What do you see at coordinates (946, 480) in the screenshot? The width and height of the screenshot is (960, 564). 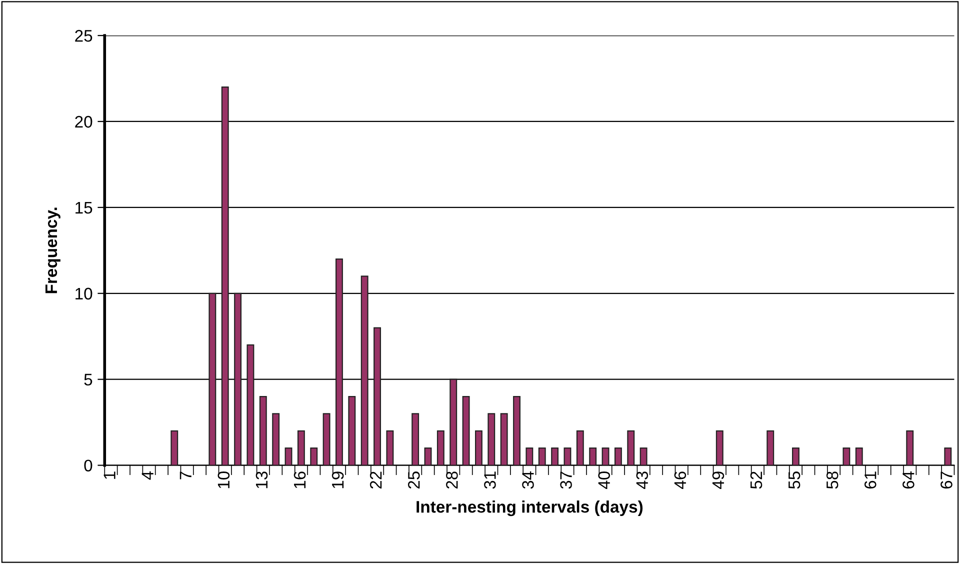 I see `x-tick-label: 67` at bounding box center [946, 480].